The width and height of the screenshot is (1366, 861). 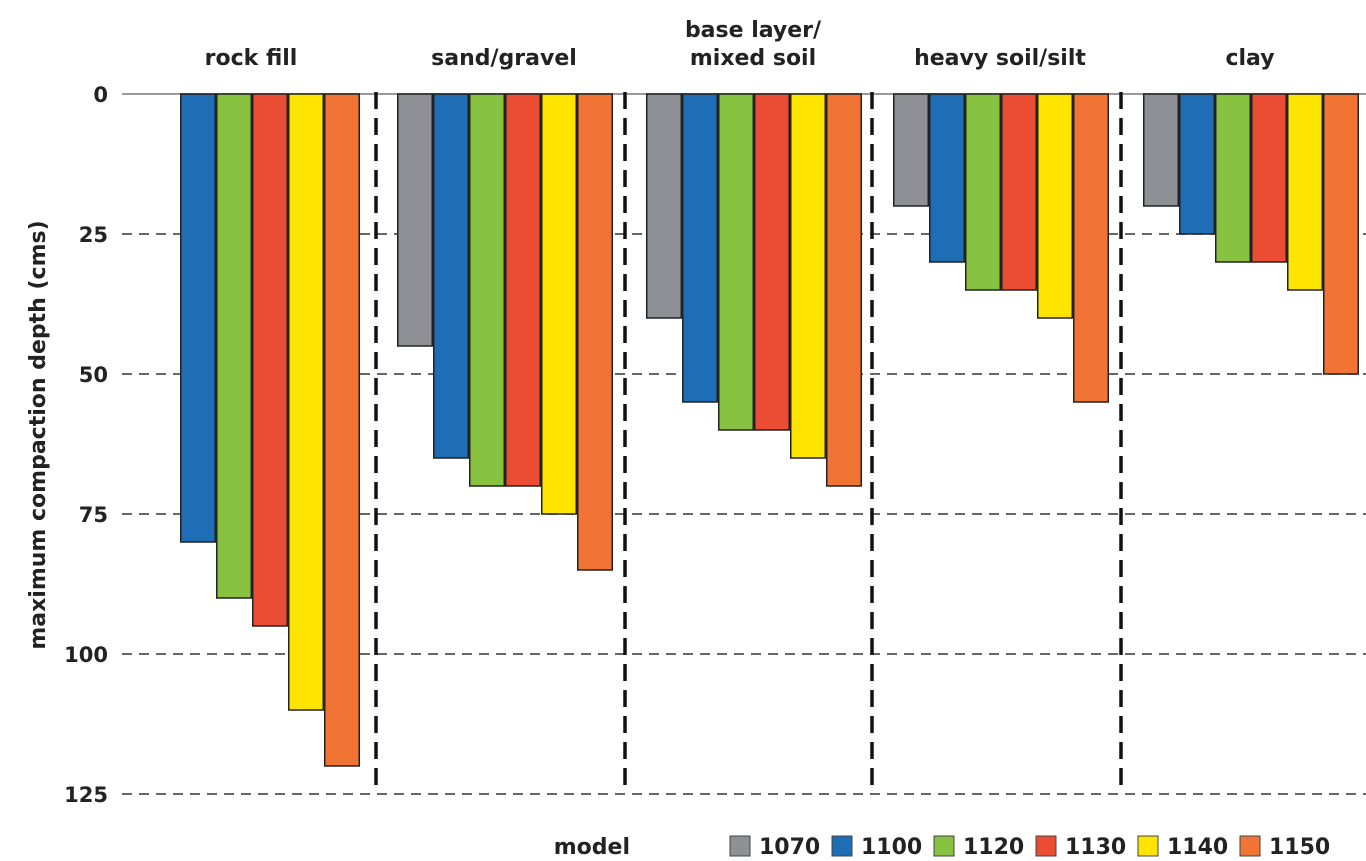 I want to click on category-label: clay, so click(x=1249, y=58).